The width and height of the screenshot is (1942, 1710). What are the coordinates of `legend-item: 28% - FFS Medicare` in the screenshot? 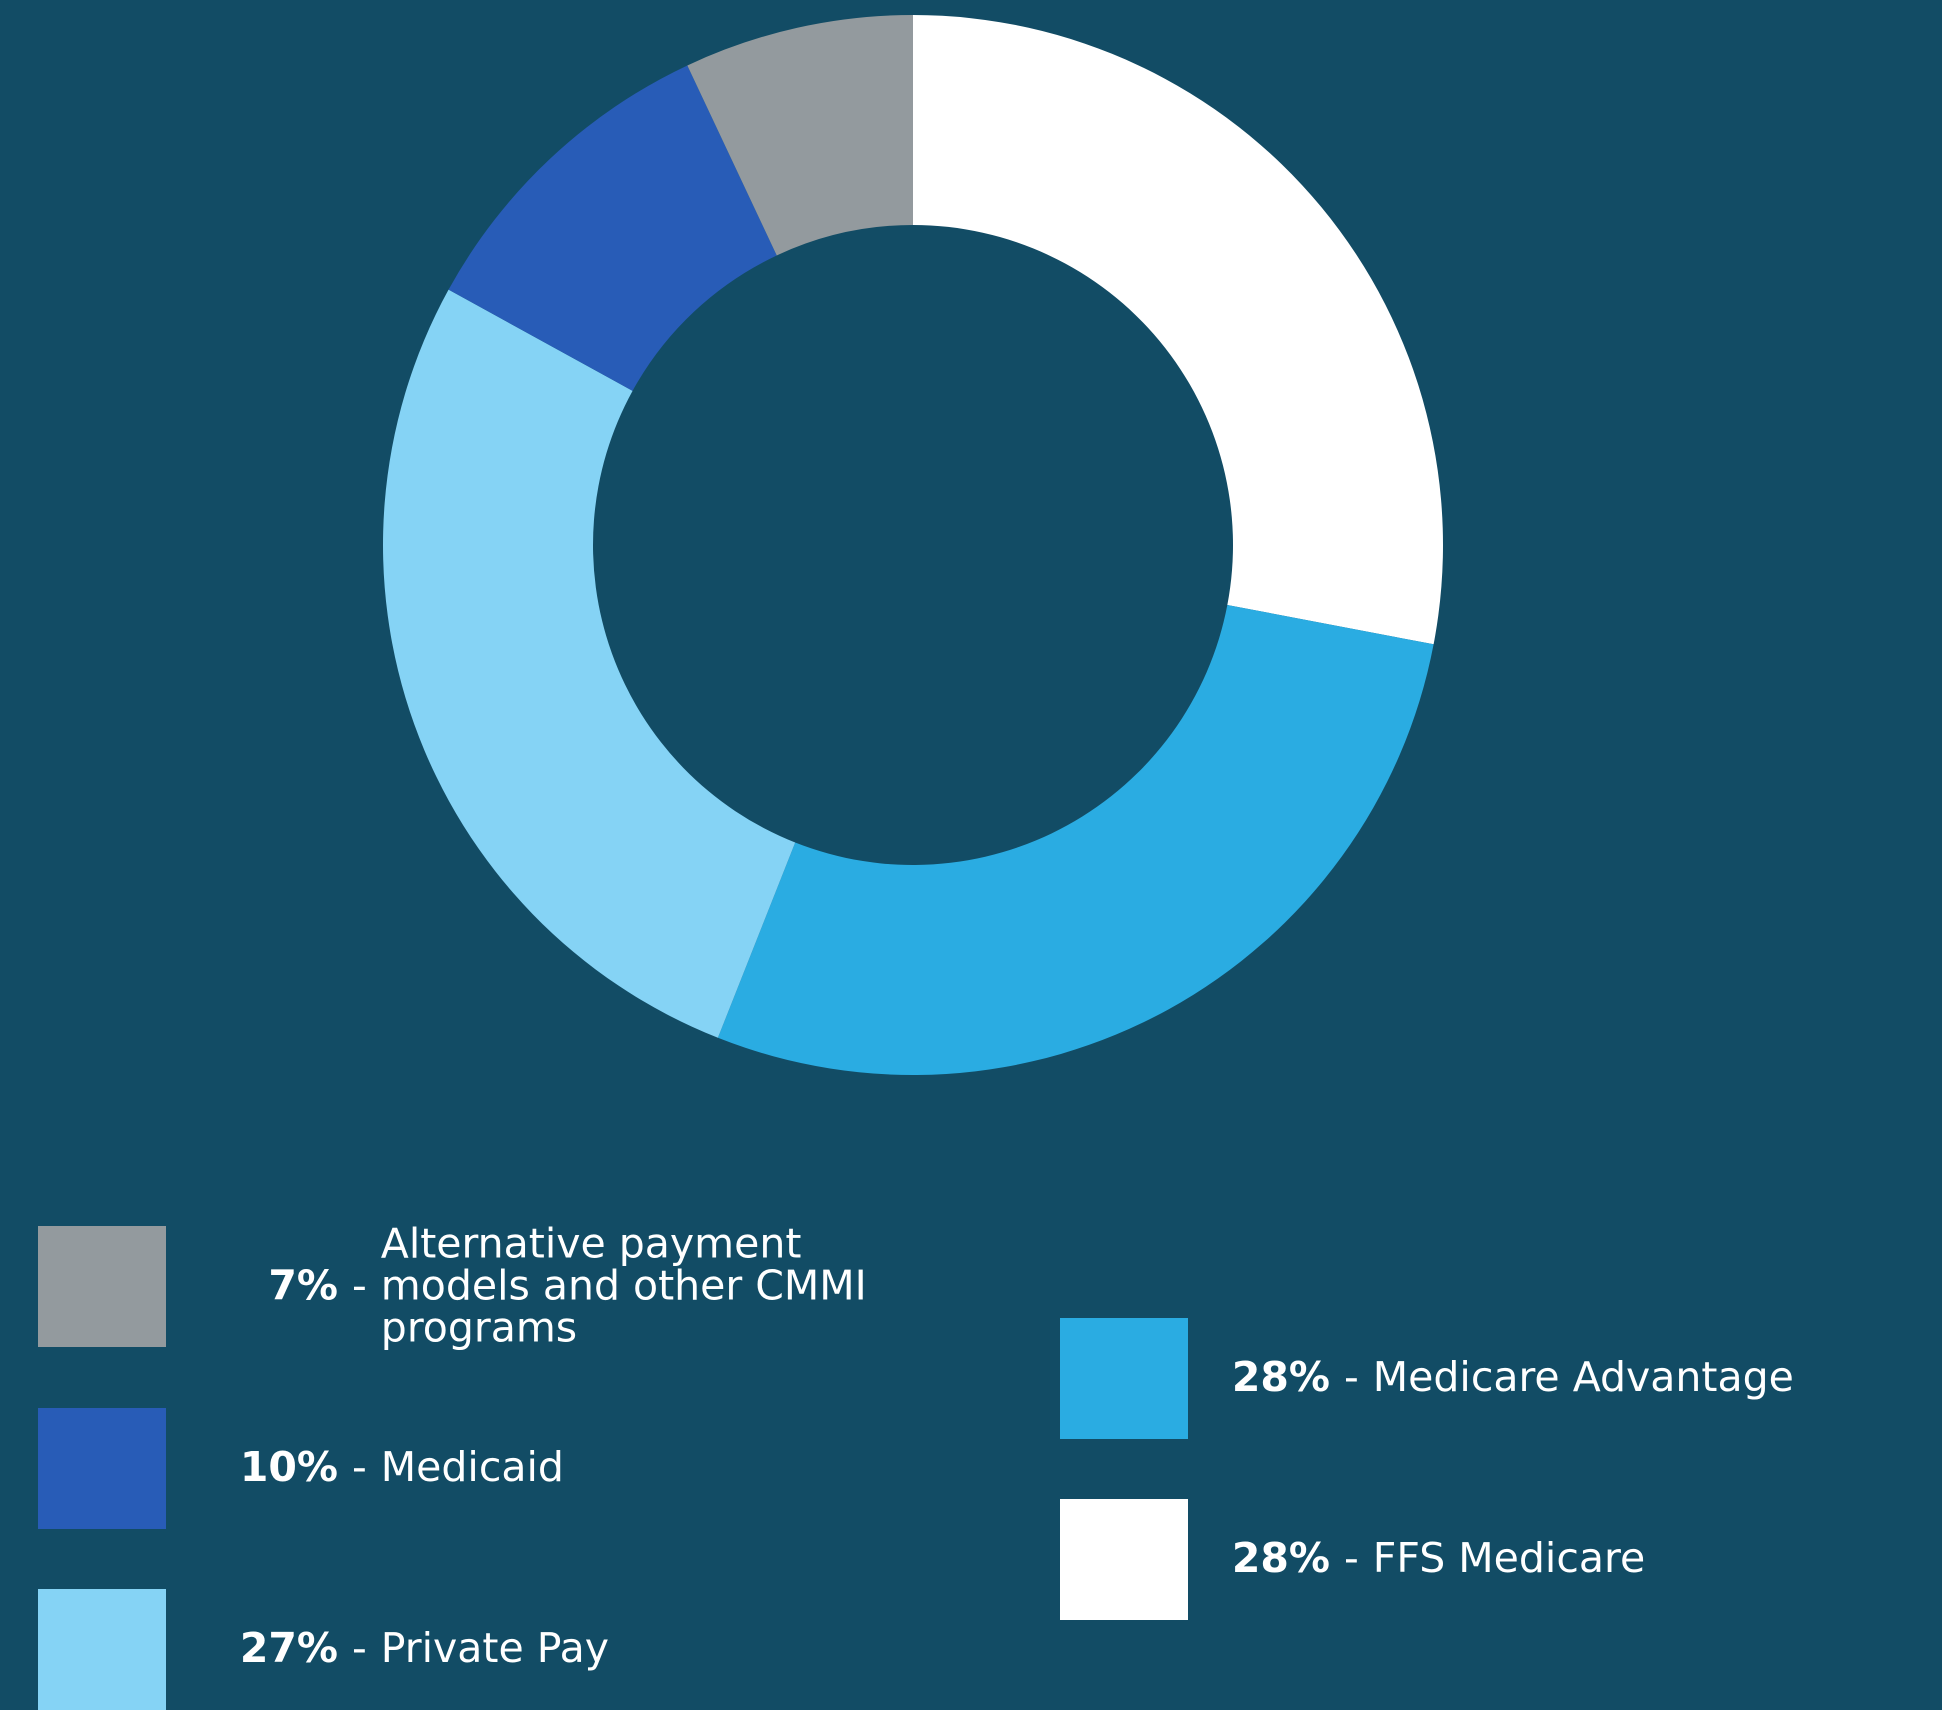 It's located at (1438, 1558).